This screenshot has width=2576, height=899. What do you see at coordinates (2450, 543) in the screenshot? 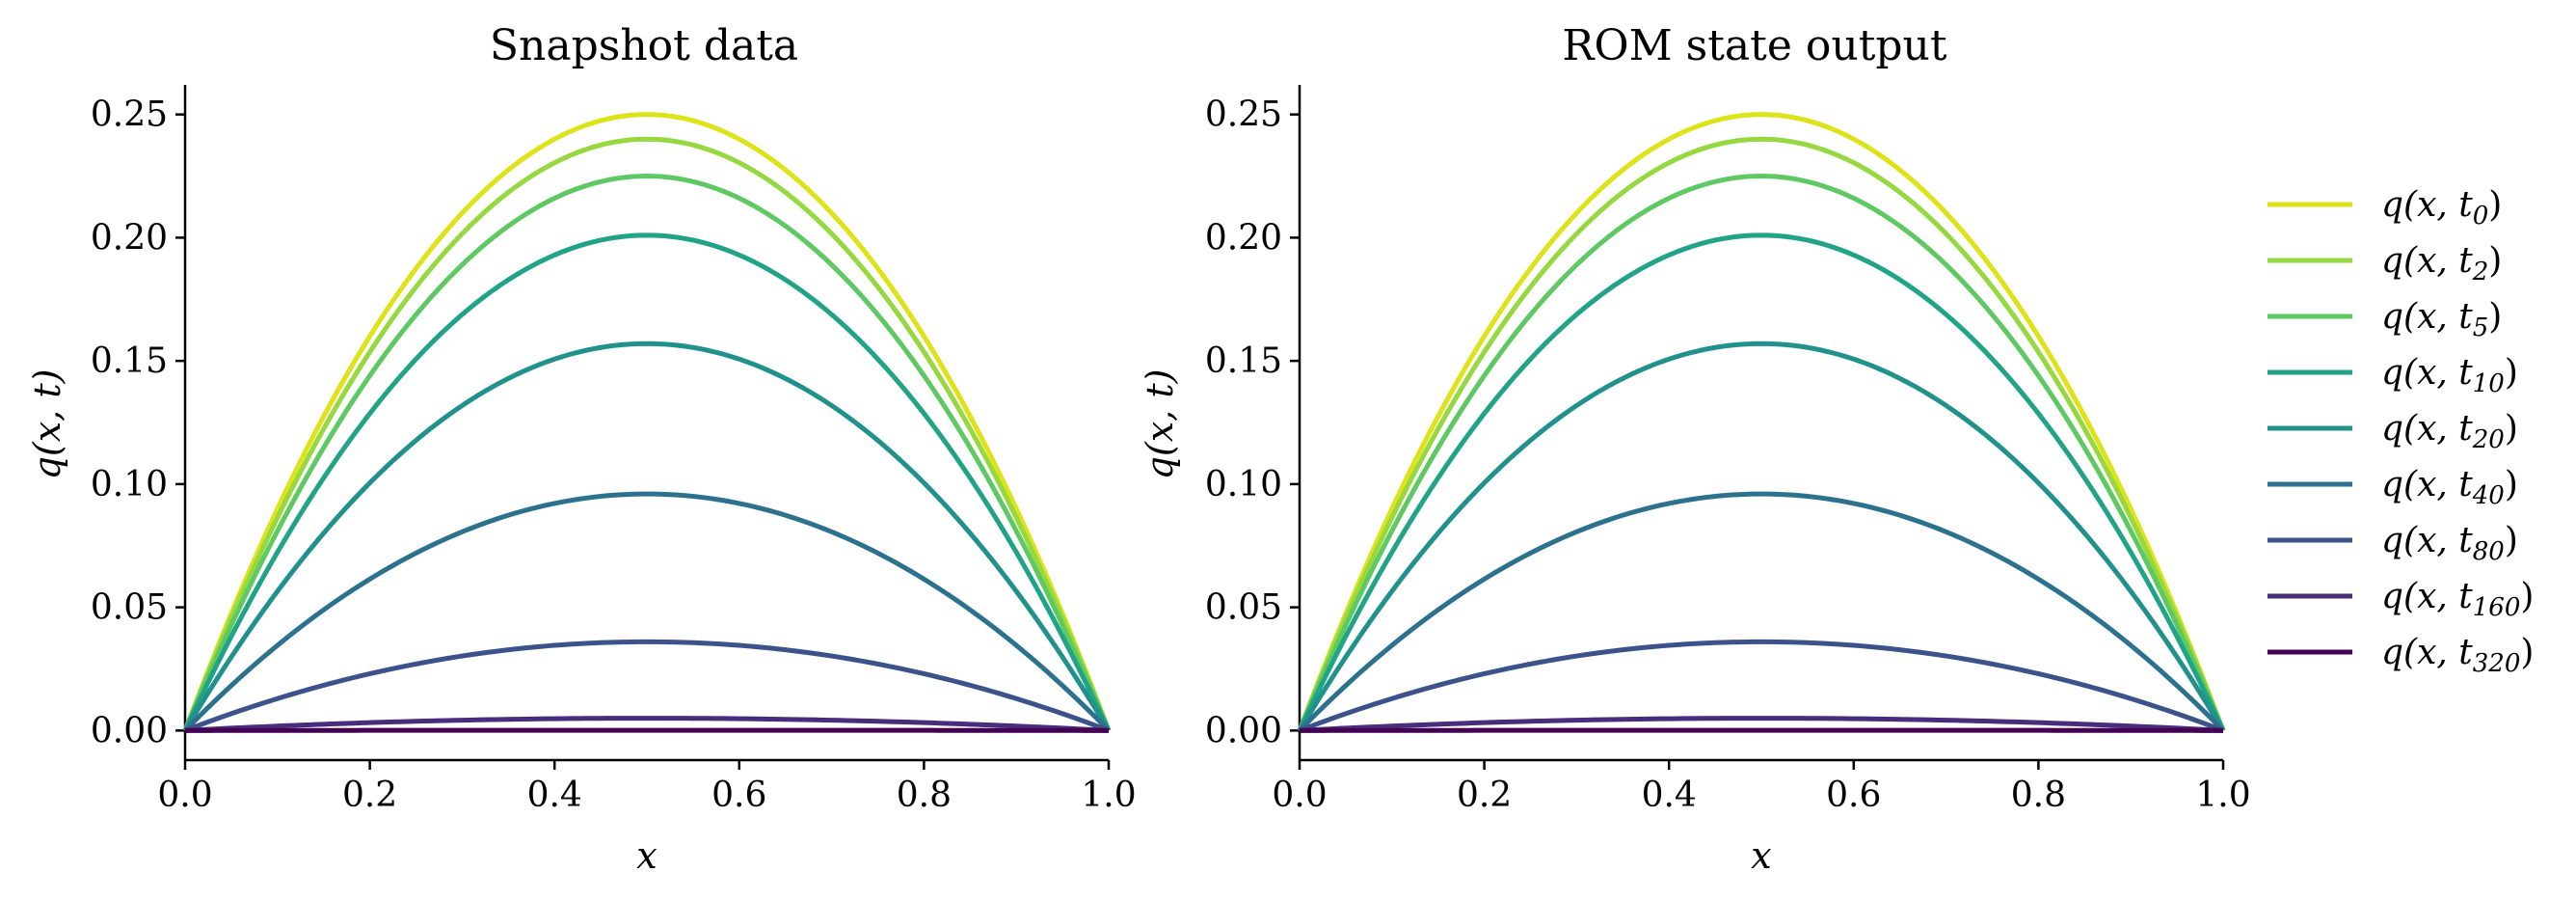
I see `legend-label: q(x, t80)` at bounding box center [2450, 543].